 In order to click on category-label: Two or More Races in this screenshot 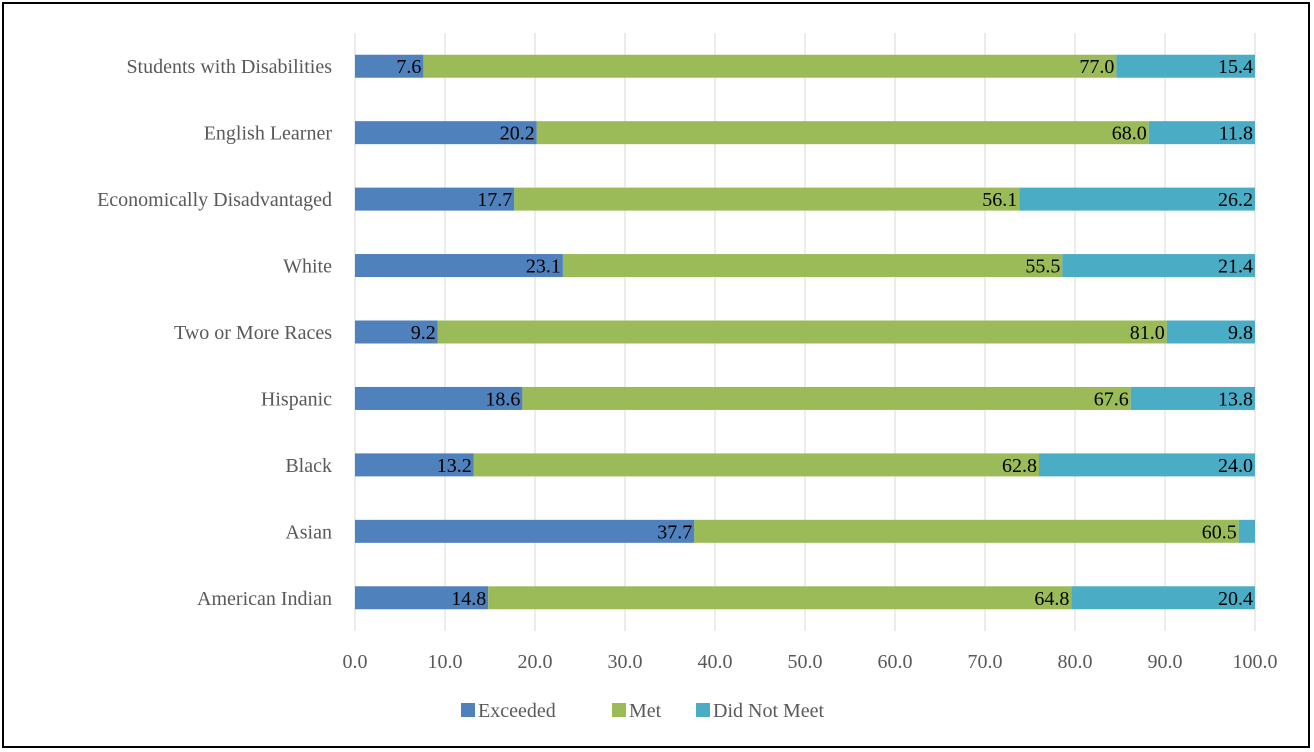, I will do `click(253, 333)`.